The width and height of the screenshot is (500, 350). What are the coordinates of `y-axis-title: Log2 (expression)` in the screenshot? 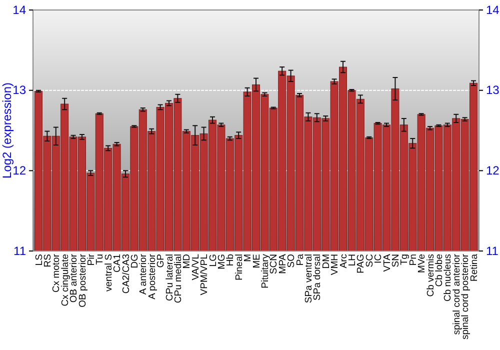 It's located at (7, 130).